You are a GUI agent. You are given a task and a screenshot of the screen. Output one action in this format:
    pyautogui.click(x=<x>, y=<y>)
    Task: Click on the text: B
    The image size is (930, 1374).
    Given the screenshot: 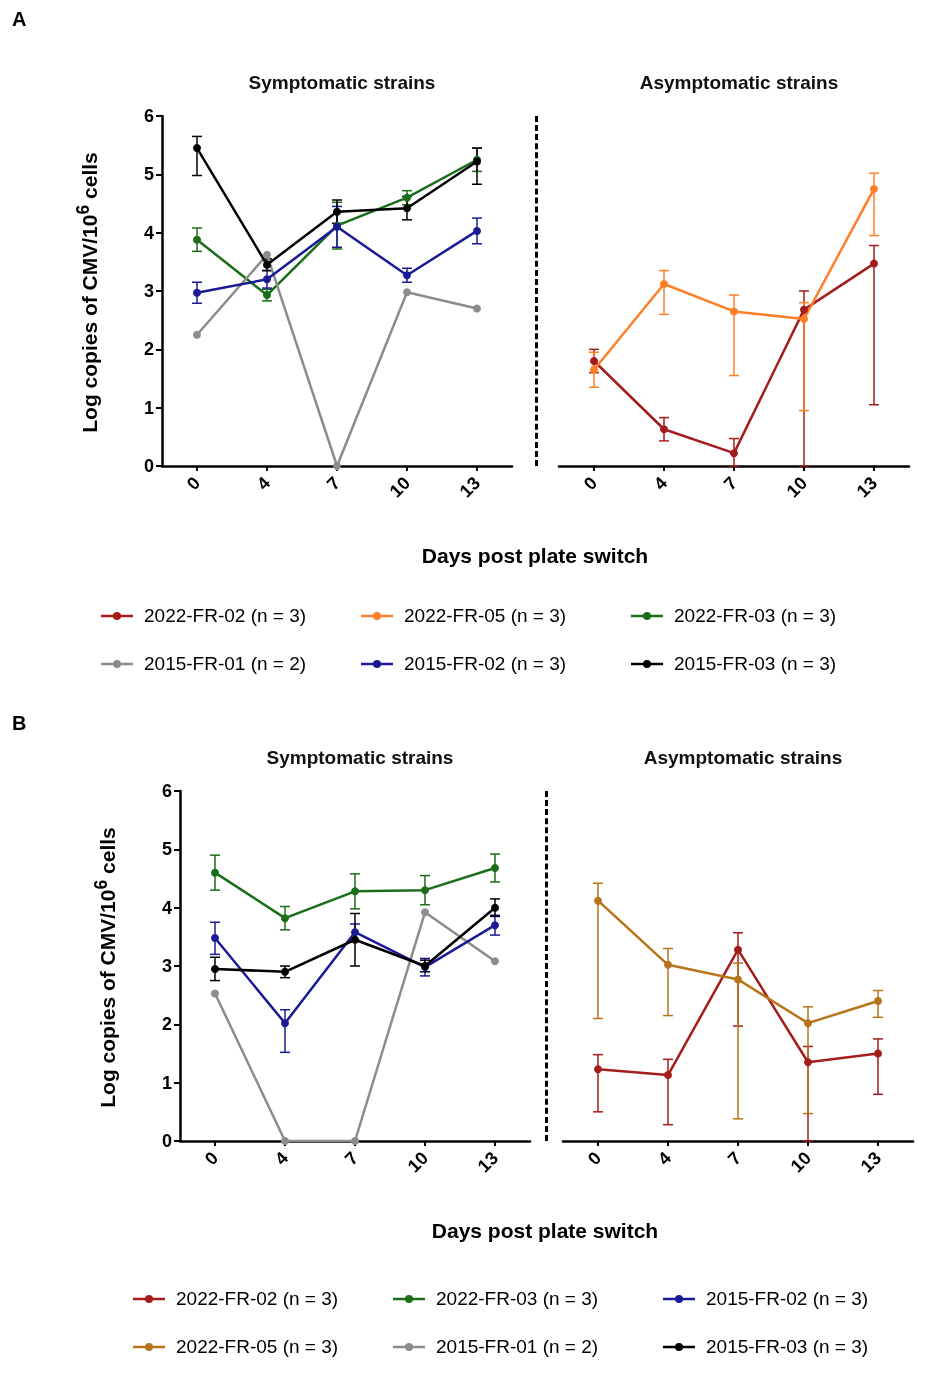 What is the action you would take?
    pyautogui.click(x=19, y=723)
    